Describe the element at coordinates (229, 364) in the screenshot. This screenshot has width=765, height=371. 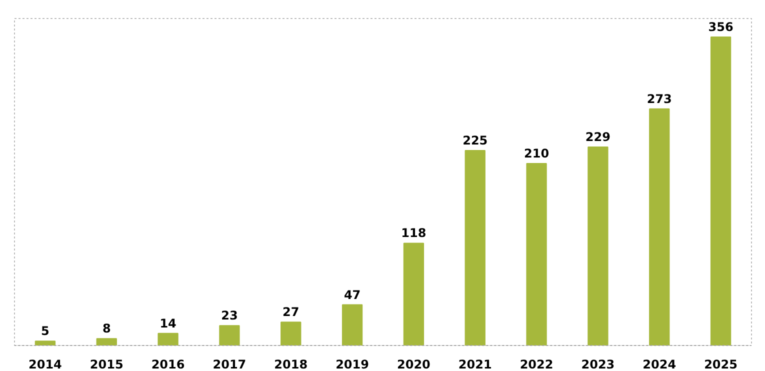
I see `x-tick-label: 2017` at that location.